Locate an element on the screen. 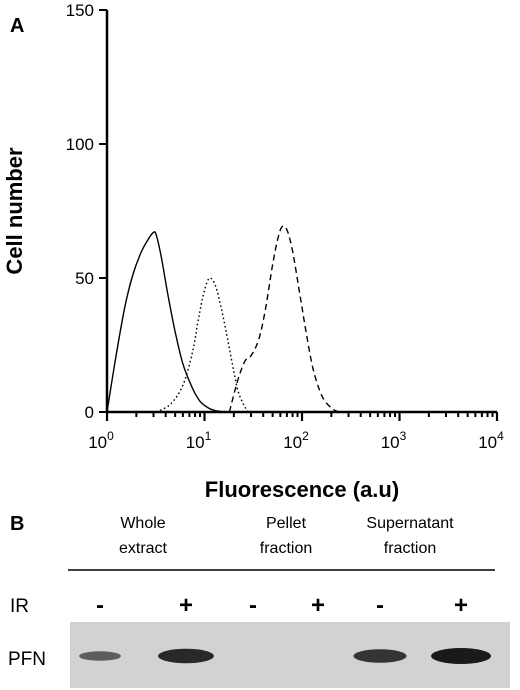 This screenshot has width=520, height=690. x-tick-label: 10¹ is located at coordinates (199, 440).